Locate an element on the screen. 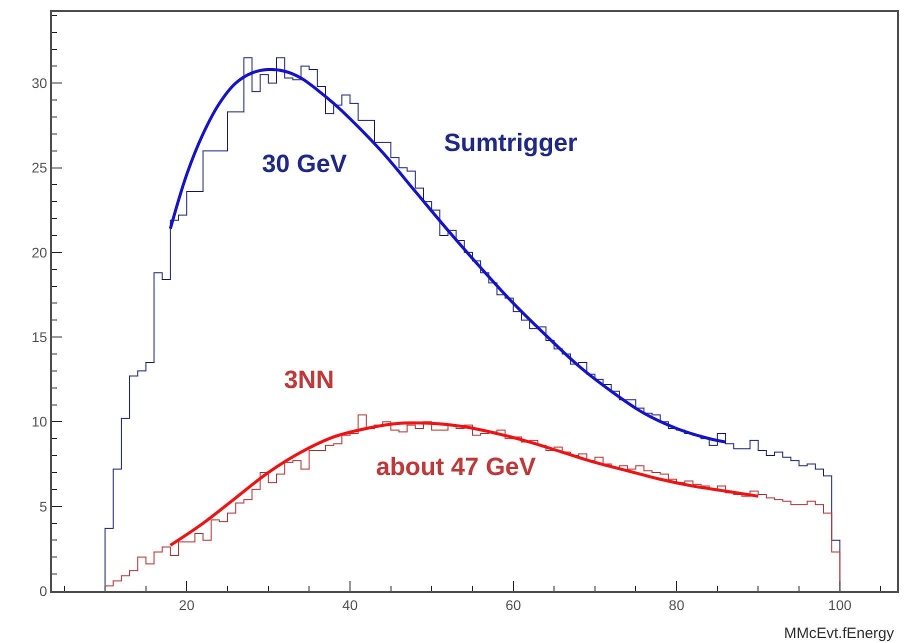 This screenshot has height=643, width=909. x-tick-label: 80 is located at coordinates (676, 604).